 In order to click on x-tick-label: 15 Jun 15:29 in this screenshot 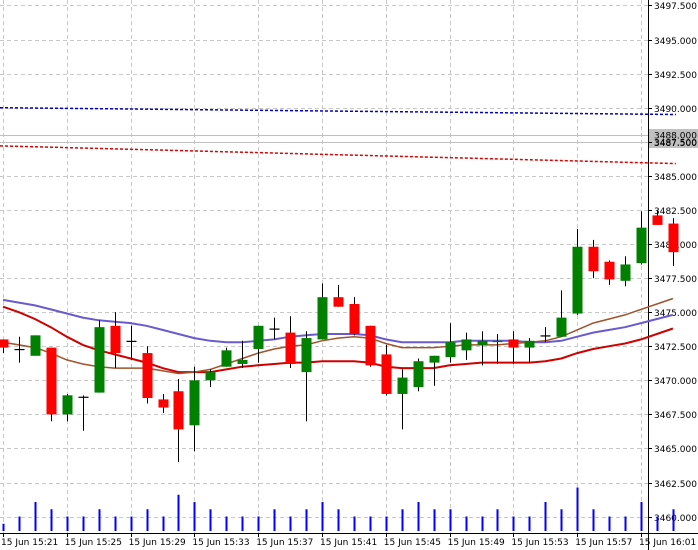, I will do `click(157, 543)`.